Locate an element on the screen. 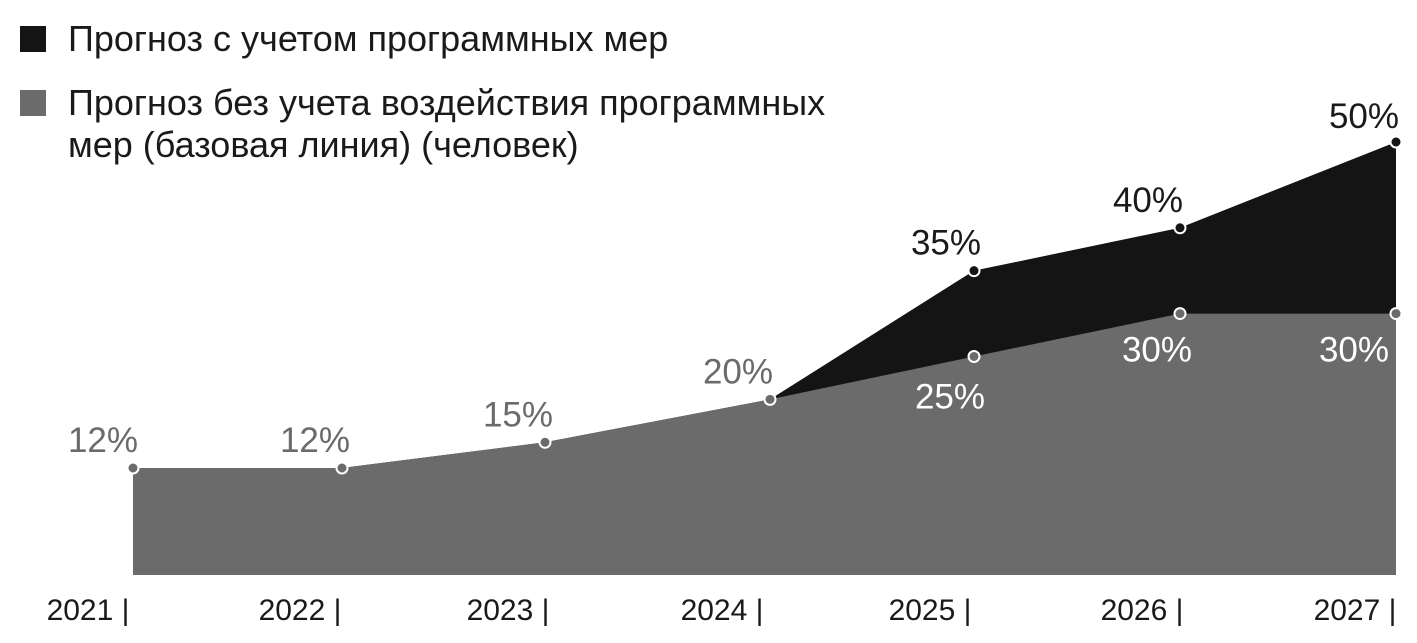 The width and height of the screenshot is (1417, 643). x-tick-label-2027: 2027 | is located at coordinates (1355, 610).